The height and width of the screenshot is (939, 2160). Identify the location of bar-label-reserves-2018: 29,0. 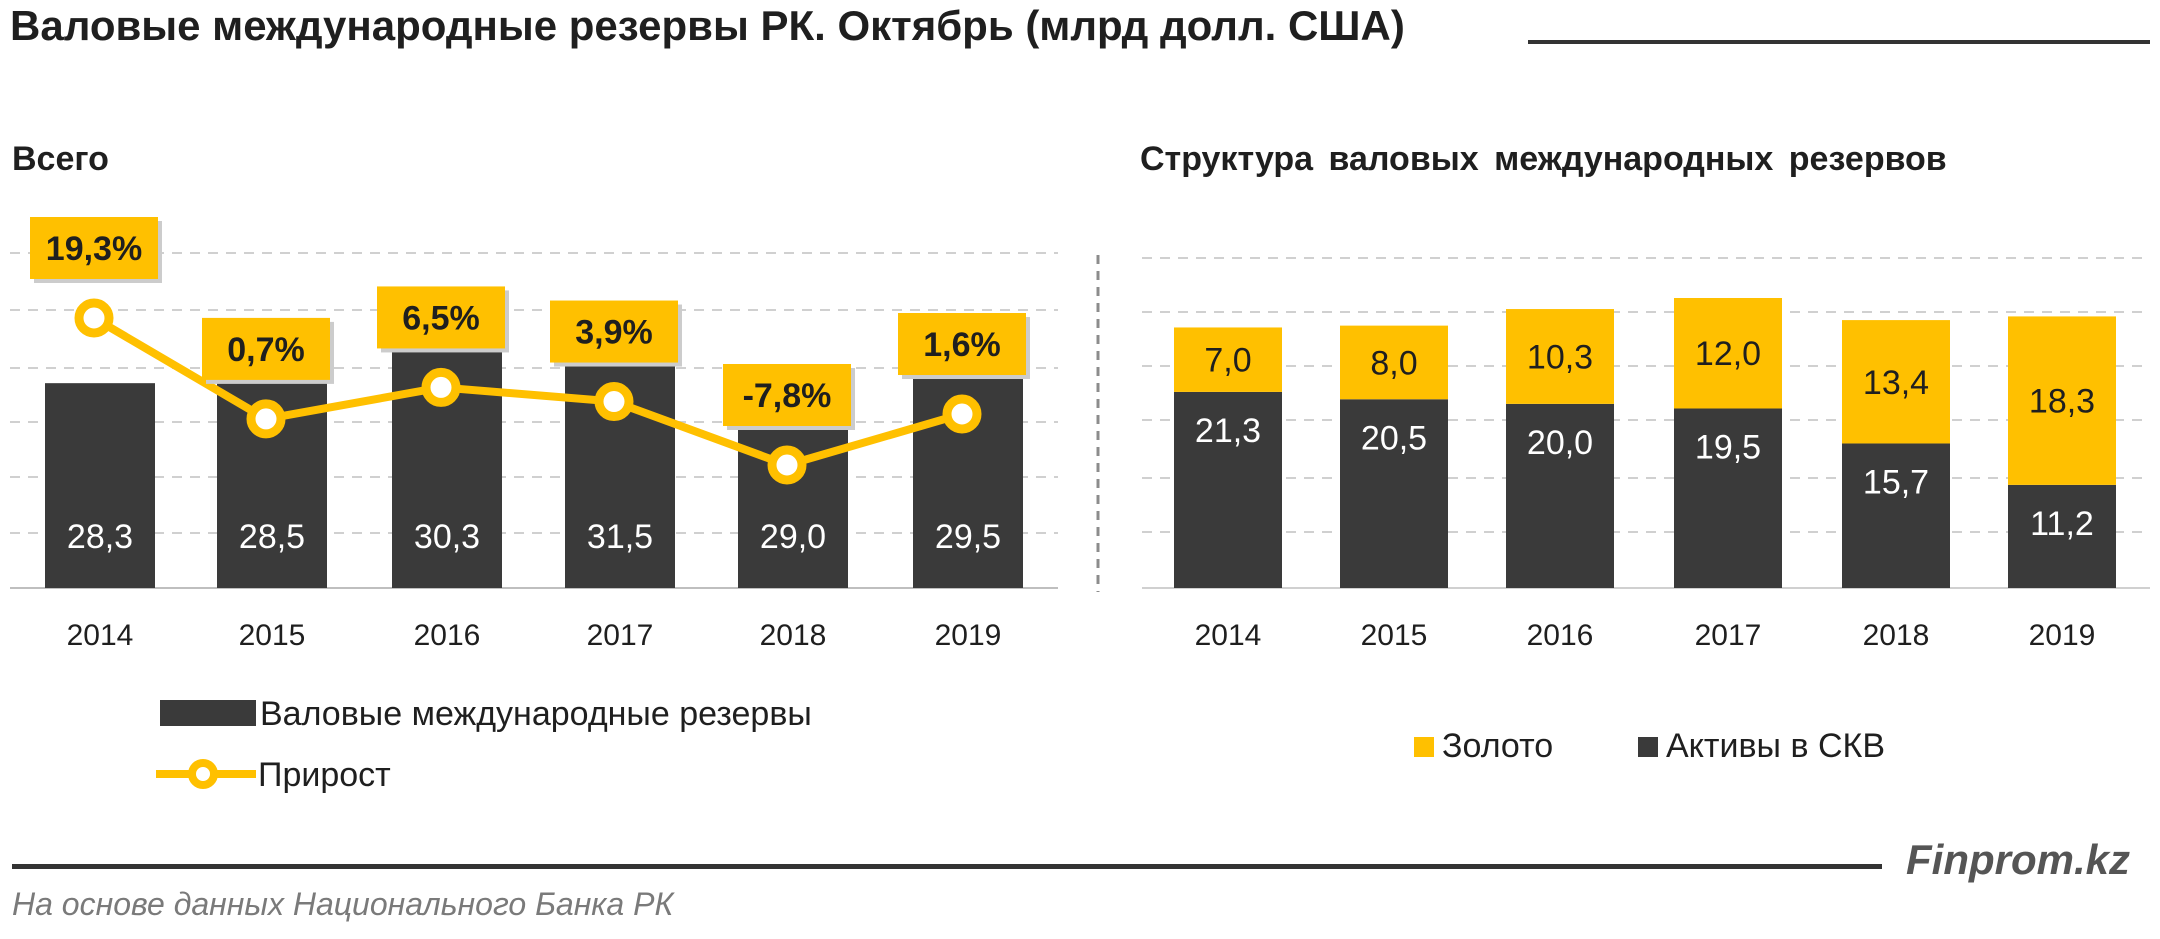
(793, 537).